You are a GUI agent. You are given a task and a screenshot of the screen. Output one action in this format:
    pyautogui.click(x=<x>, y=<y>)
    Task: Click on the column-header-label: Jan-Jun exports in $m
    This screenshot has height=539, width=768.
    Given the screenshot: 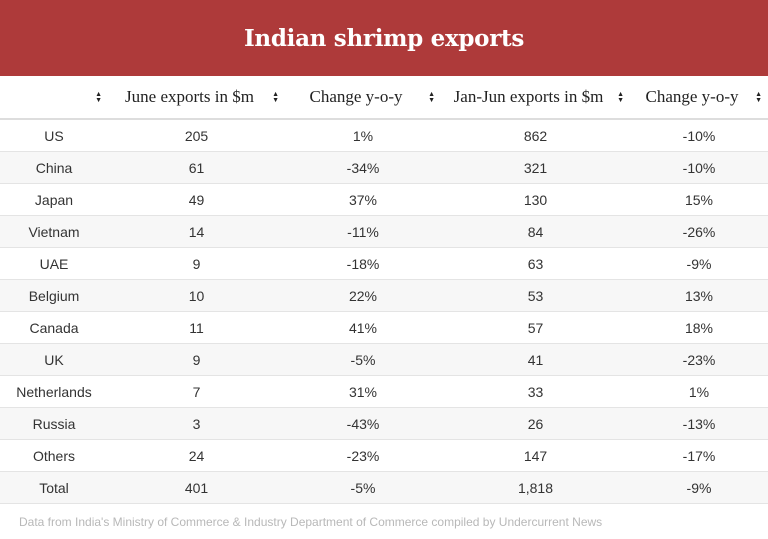 What is the action you would take?
    pyautogui.click(x=528, y=96)
    